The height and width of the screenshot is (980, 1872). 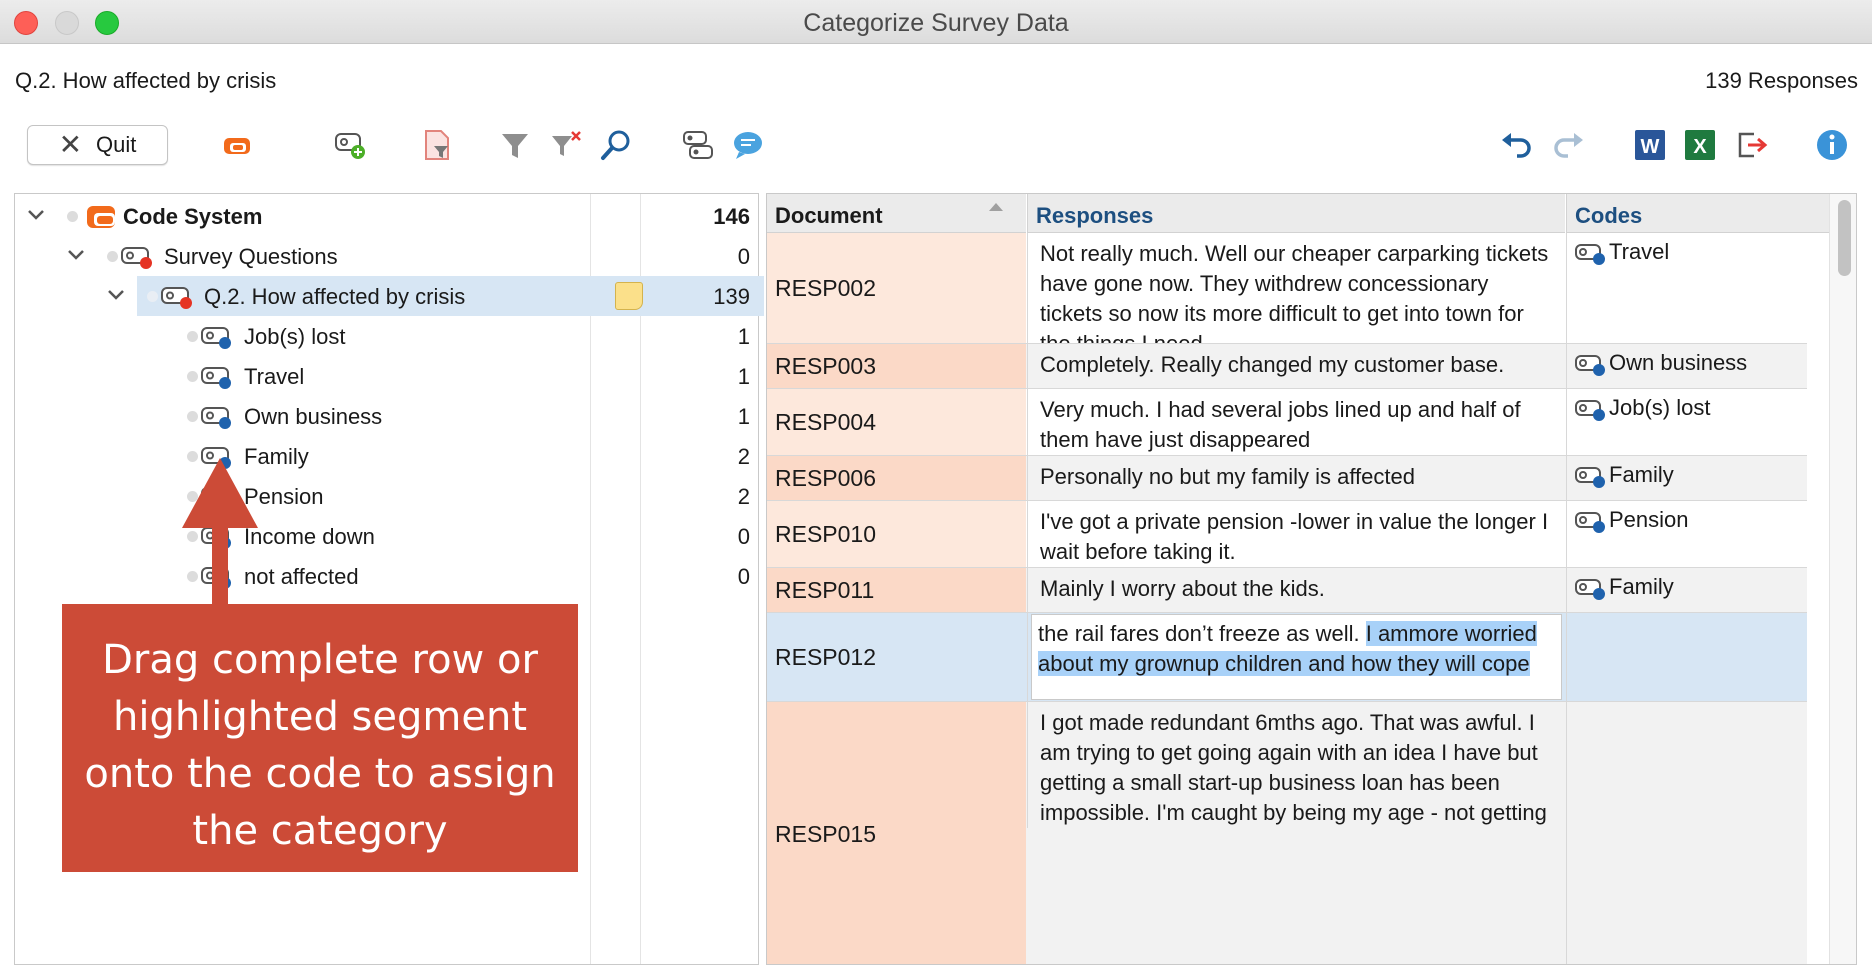 I want to click on tree-label: Own business, so click(x=313, y=416).